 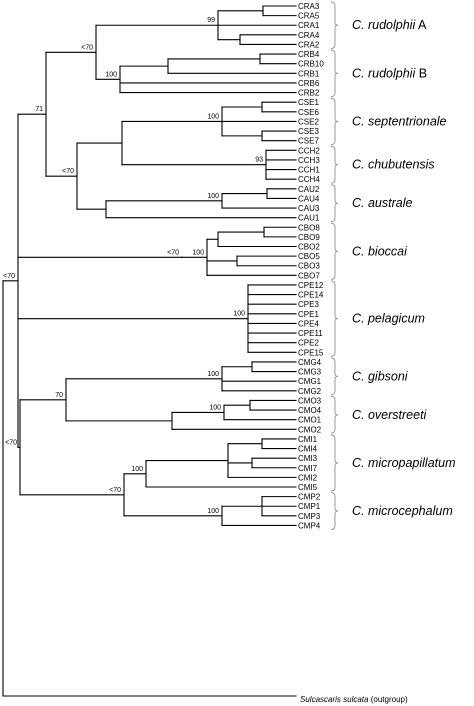 I want to click on leaf-label: CMO2, so click(x=310, y=429).